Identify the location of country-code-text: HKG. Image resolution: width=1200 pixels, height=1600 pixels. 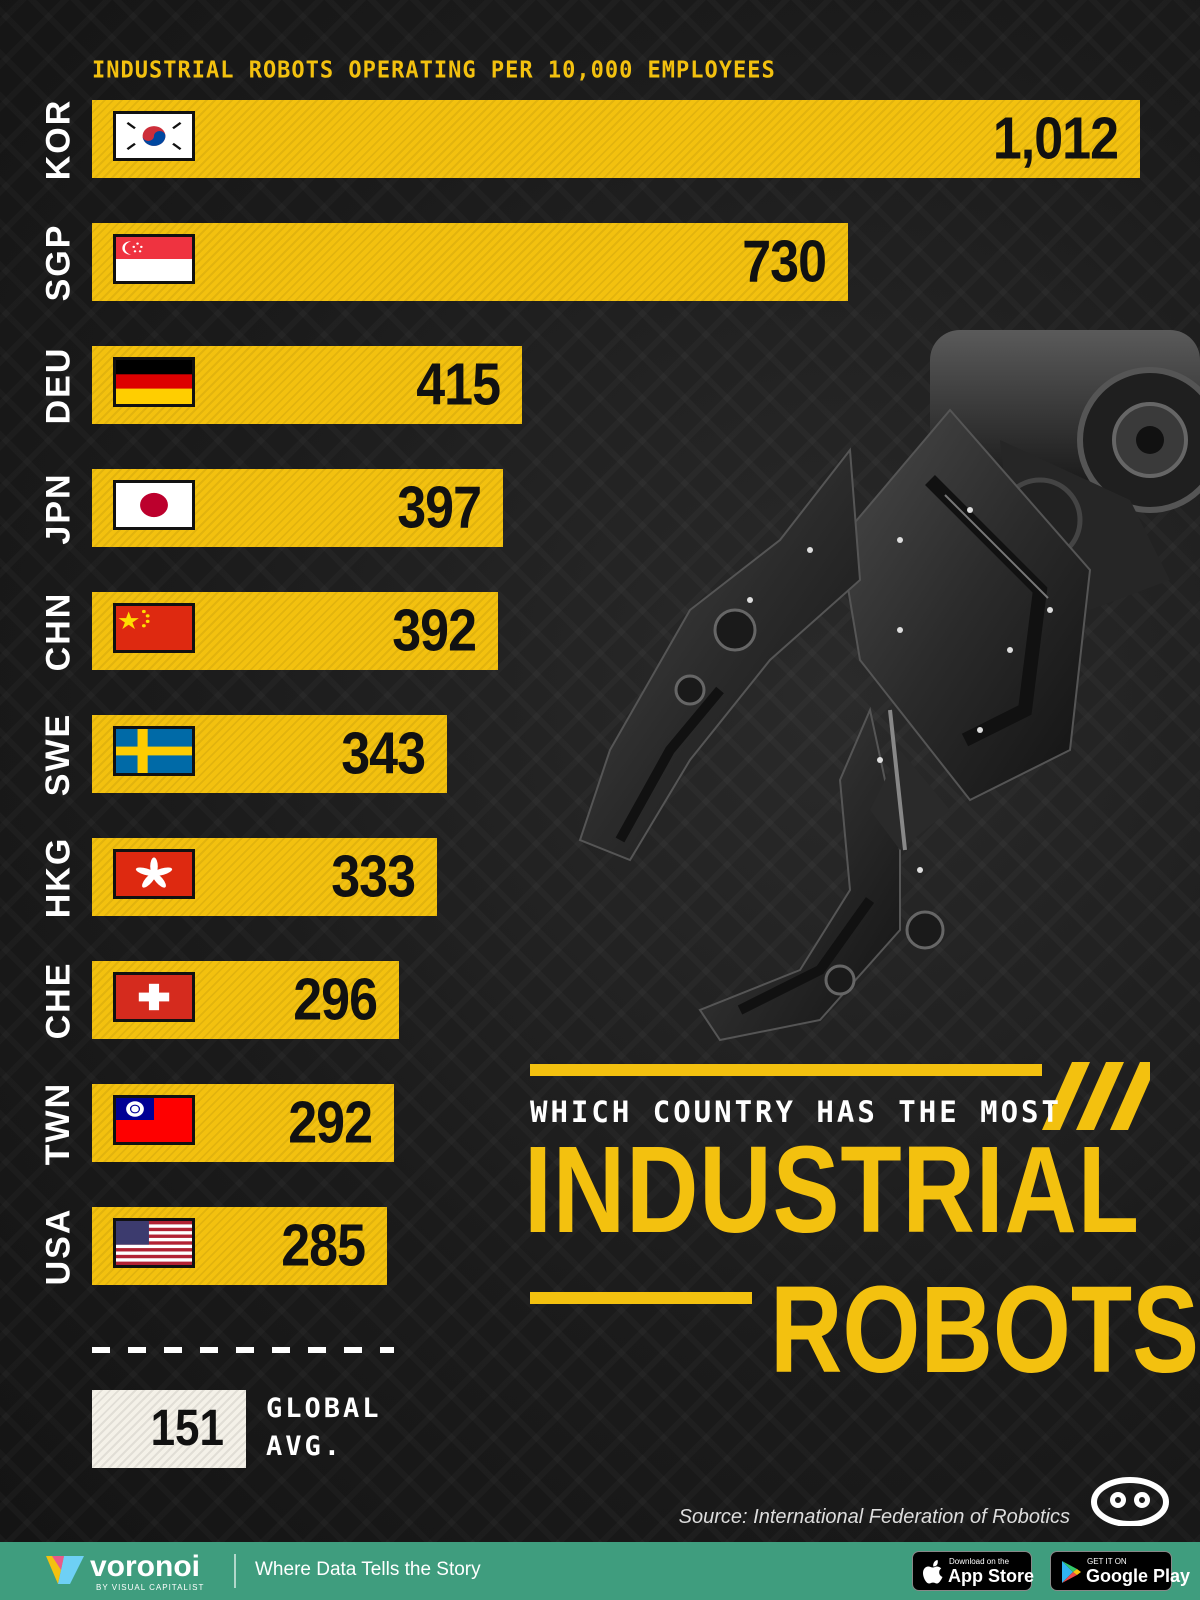
(58, 877).